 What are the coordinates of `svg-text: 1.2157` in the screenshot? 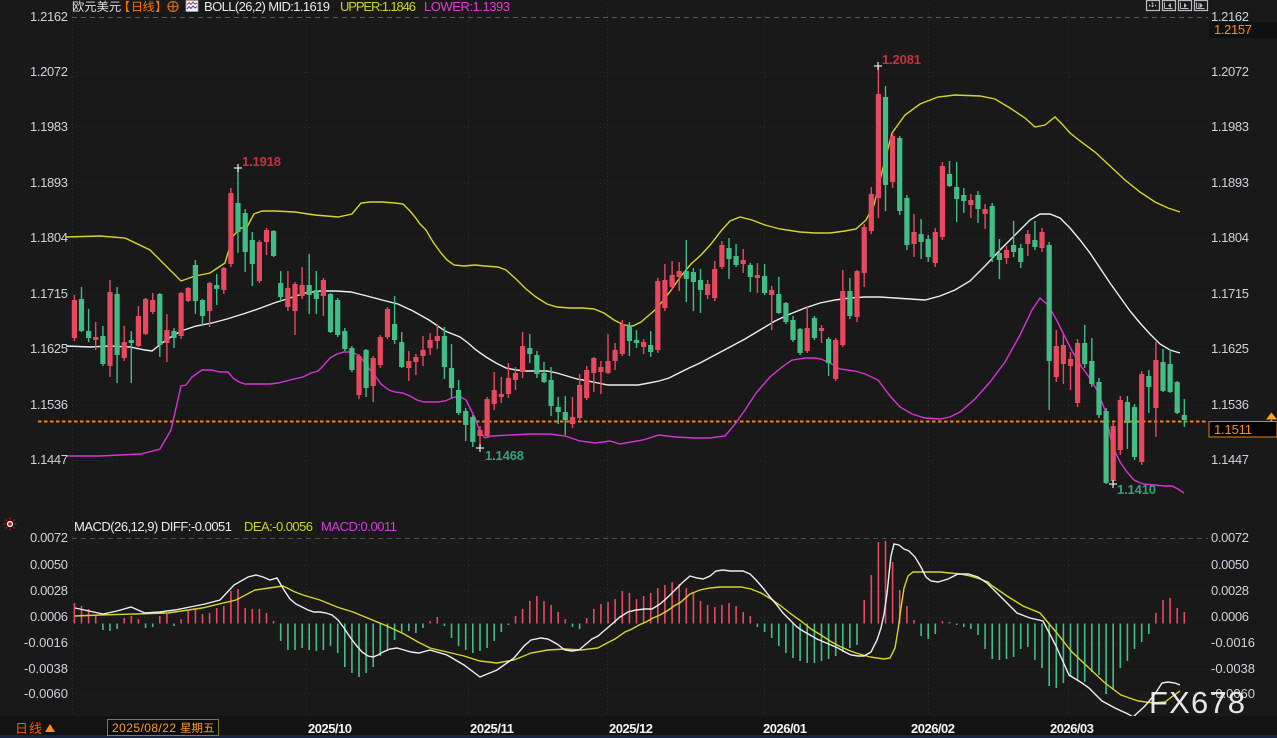 It's located at (1233, 29).